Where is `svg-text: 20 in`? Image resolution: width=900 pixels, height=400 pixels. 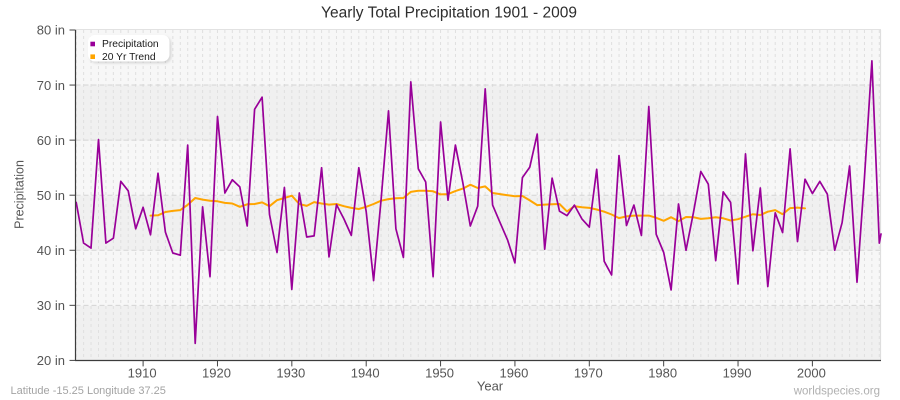 svg-text: 20 in is located at coordinates (51, 360).